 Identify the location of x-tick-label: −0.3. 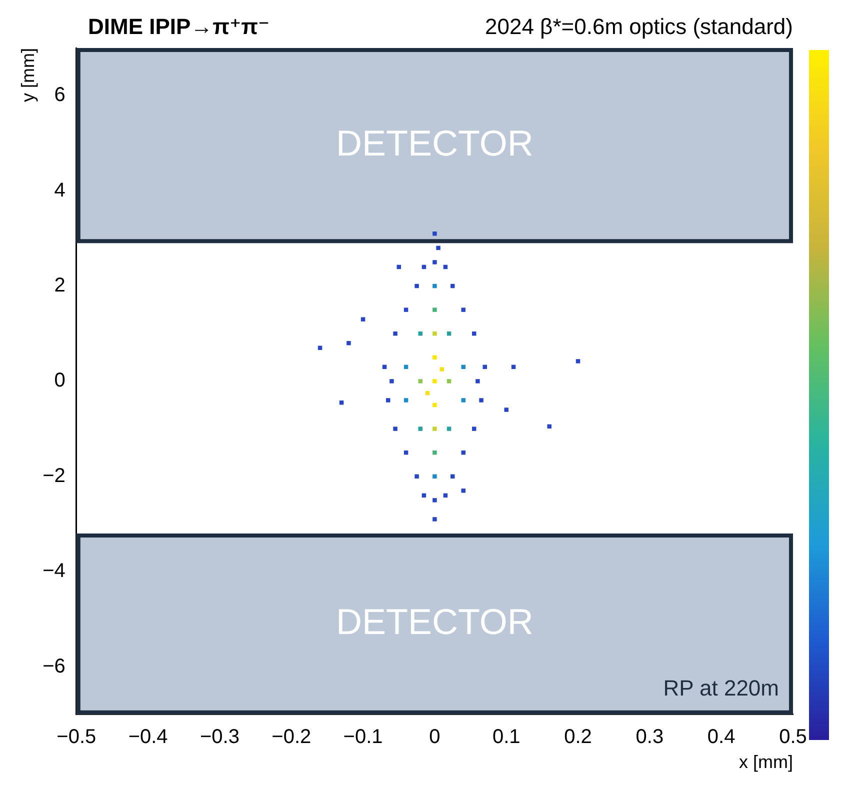
(220, 737).